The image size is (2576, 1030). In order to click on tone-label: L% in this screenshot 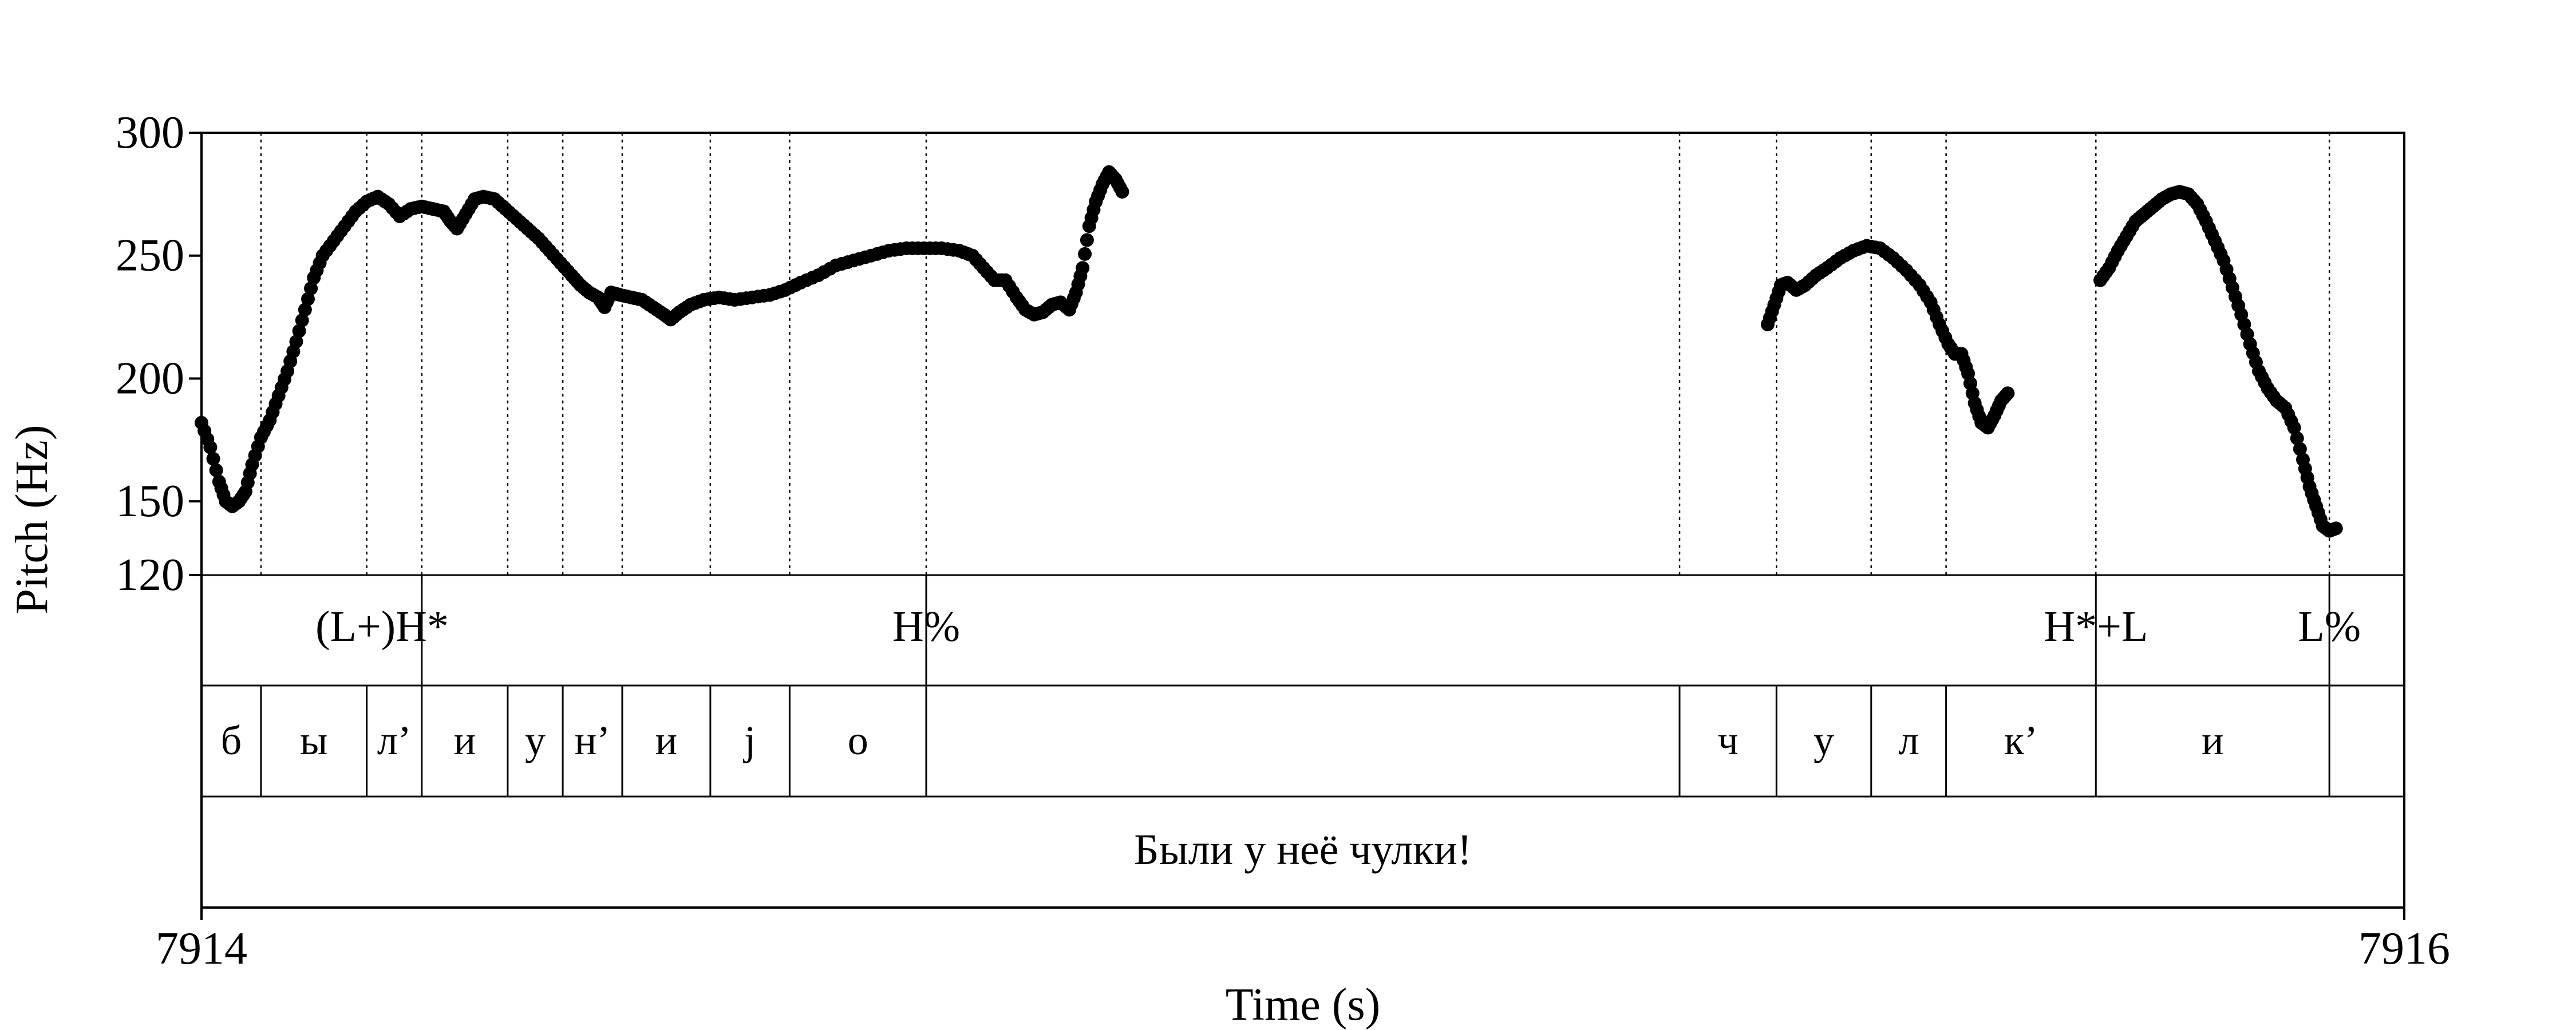, I will do `click(2329, 627)`.